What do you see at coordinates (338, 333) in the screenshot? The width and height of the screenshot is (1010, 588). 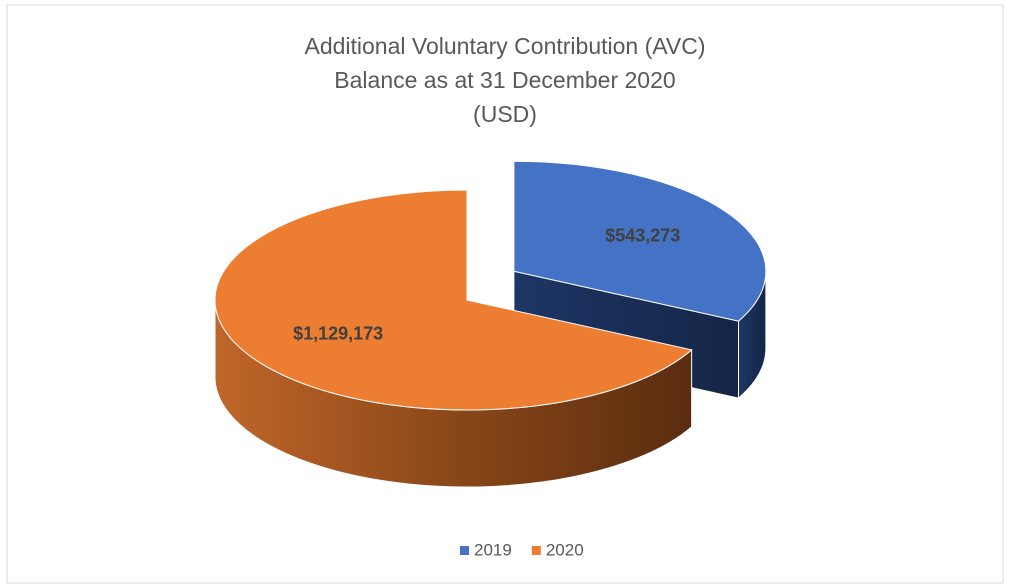 I see `data-label: $1,129,173` at bounding box center [338, 333].